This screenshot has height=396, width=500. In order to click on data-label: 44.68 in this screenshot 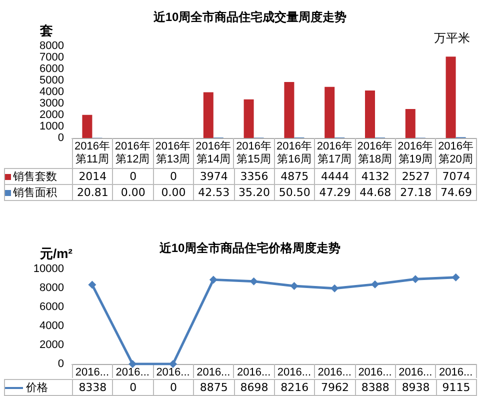, I will do `click(375, 192)`.